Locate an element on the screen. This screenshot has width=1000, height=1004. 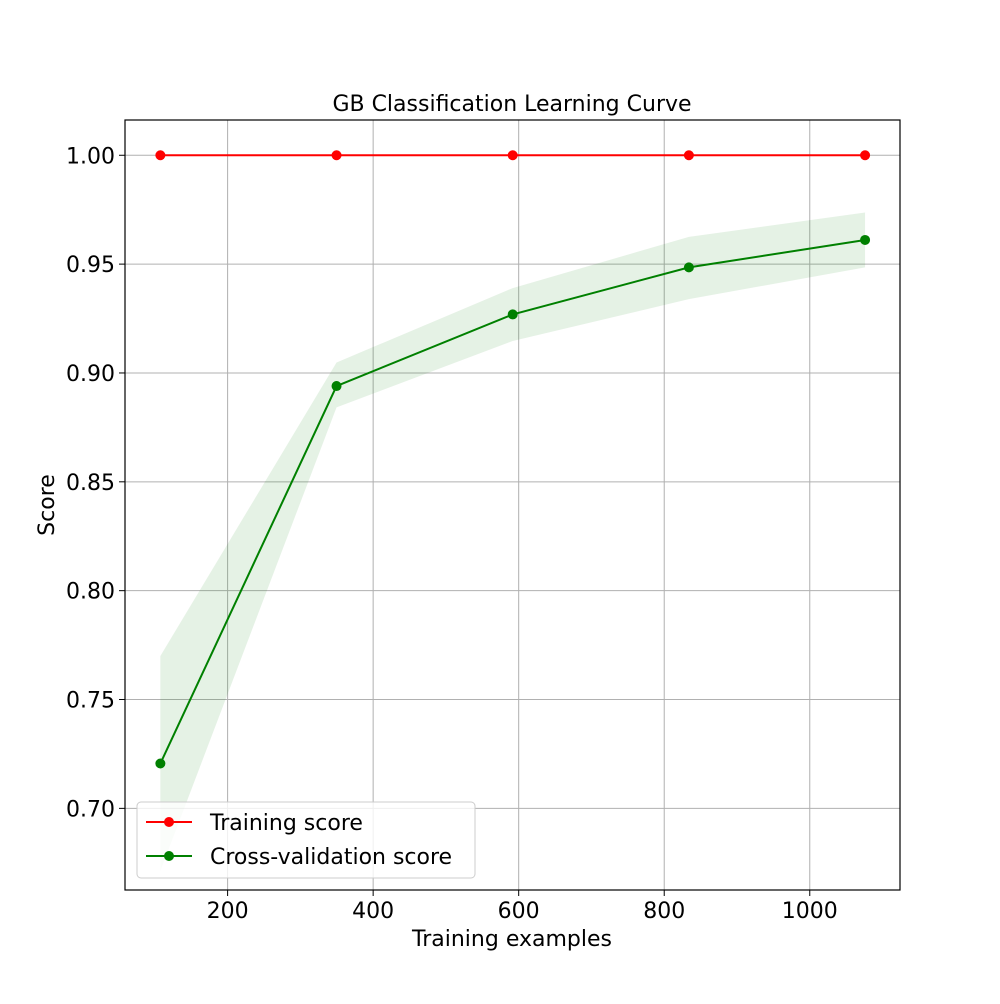
y-tick-label: 0.90 is located at coordinates (90, 374).